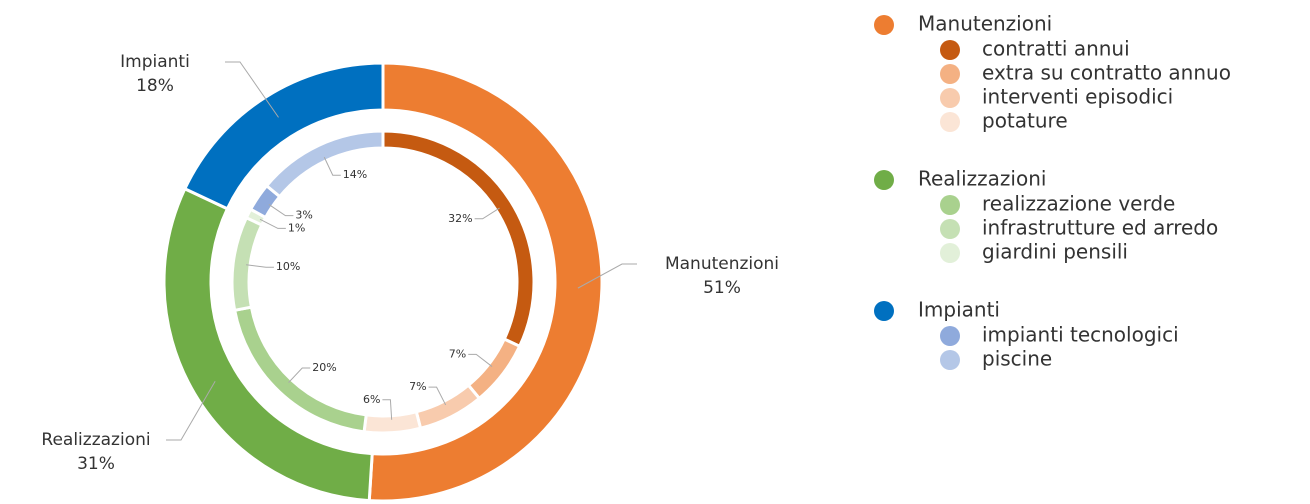 Image resolution: width=1310 pixels, height=504 pixels. What do you see at coordinates (303, 215) in the screenshot?
I see `inner-value-label: 3%` at bounding box center [303, 215].